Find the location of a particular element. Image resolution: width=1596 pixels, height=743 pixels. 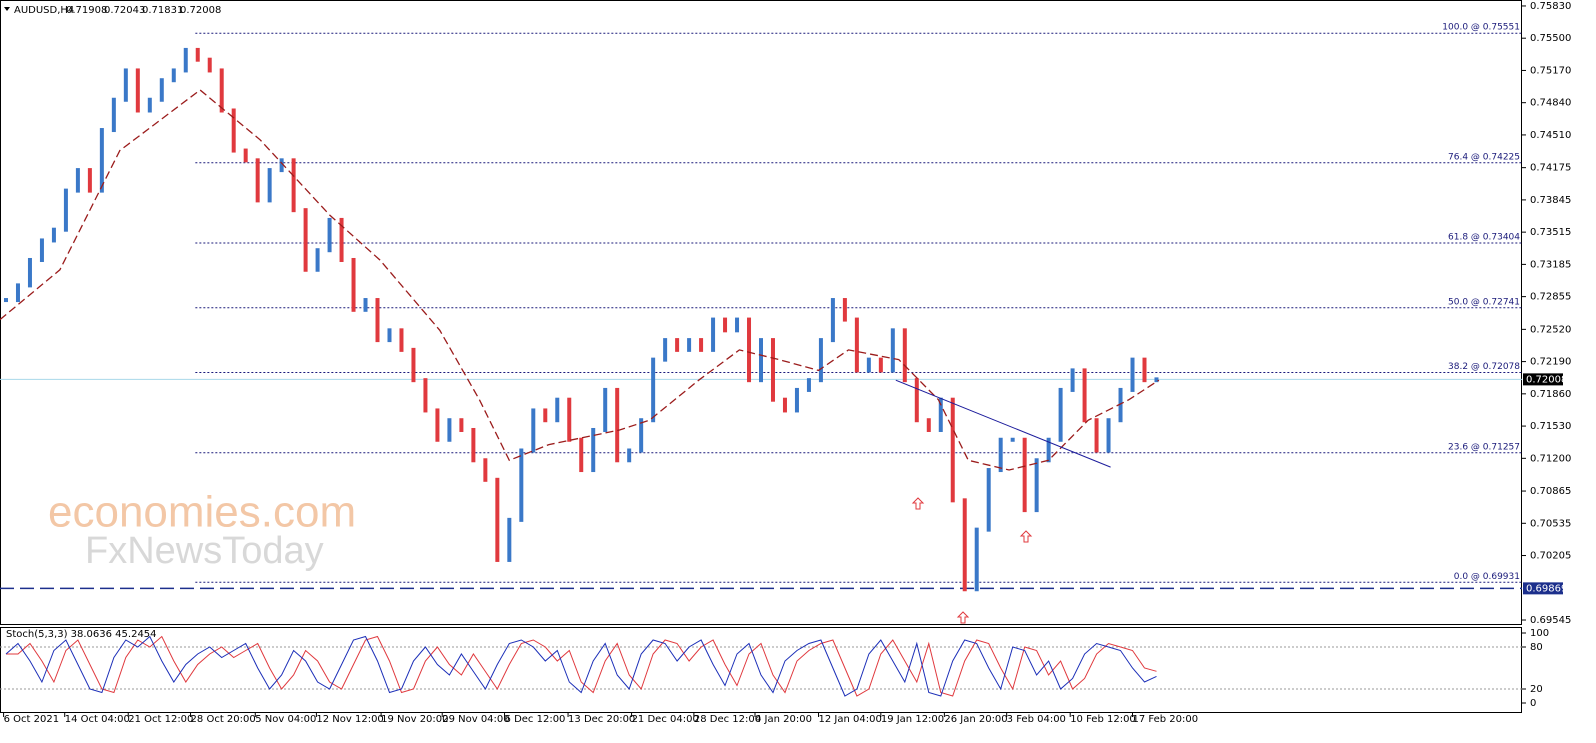

y-tick-label: 0.74840 is located at coordinates (1550, 103).